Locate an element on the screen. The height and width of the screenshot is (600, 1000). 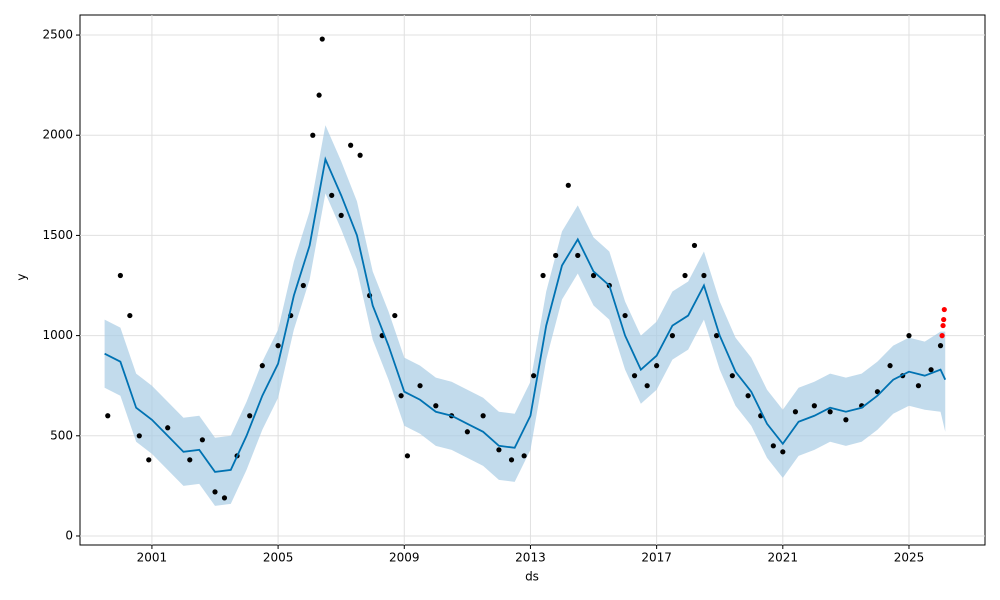
x-tick-label: 2025 is located at coordinates (909, 558).